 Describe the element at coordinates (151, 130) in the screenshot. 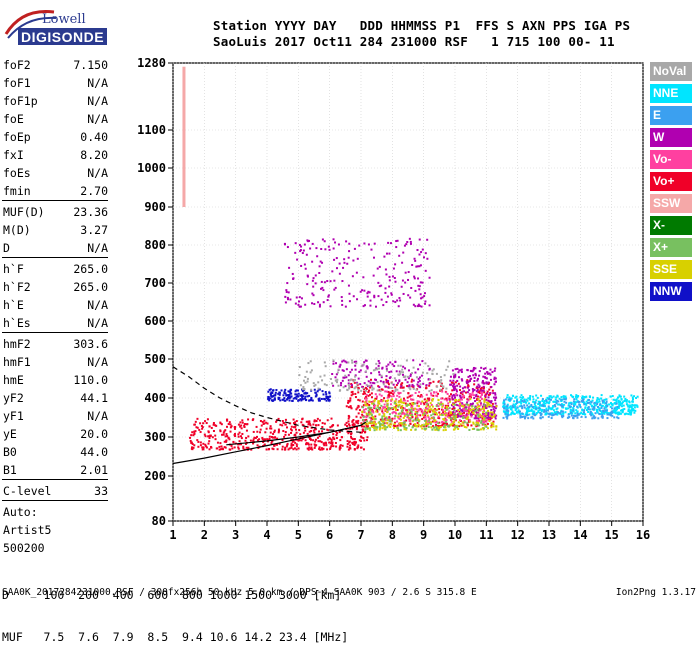

I see `y-tick-label: 1100` at that location.